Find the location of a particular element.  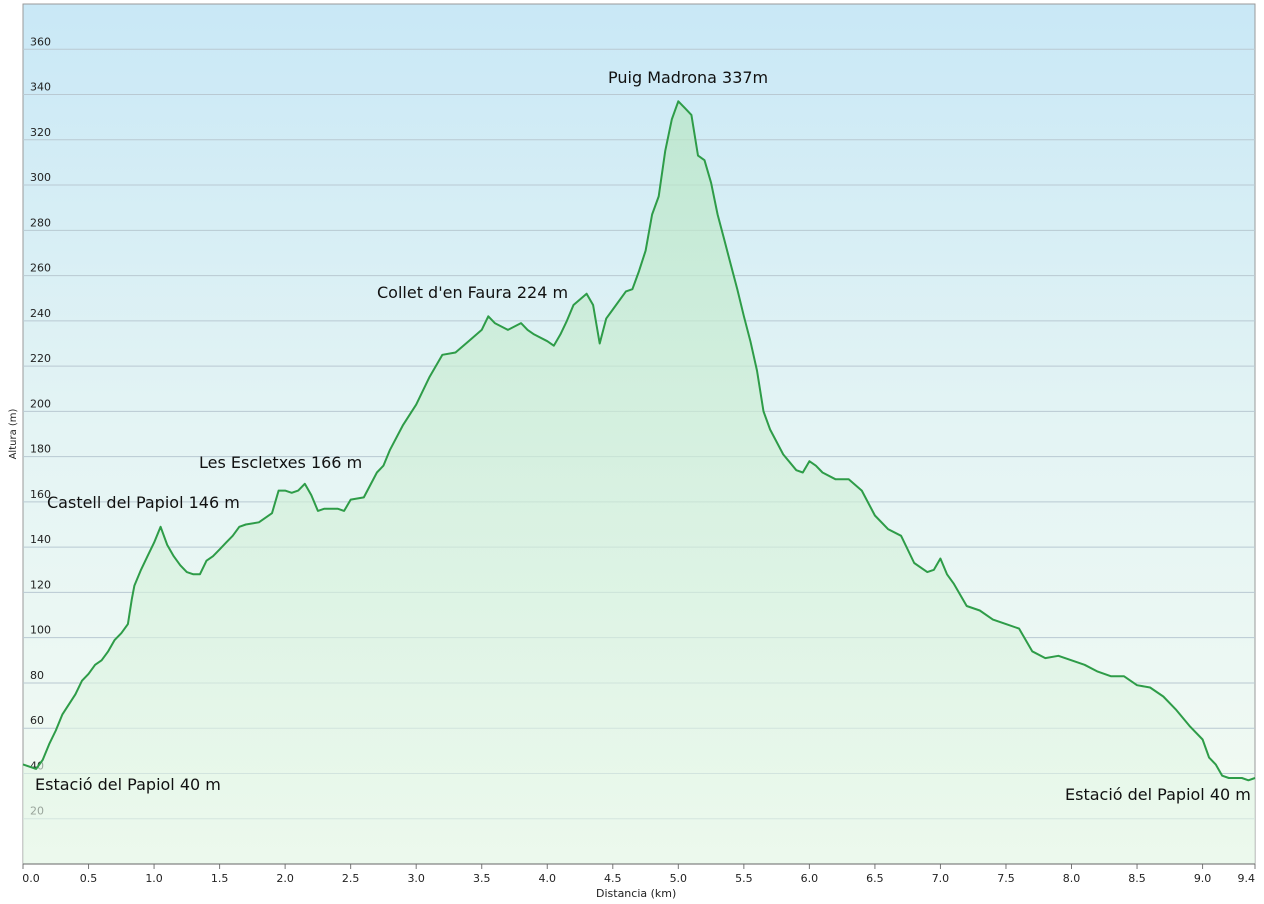

annotation: Castell del Papiol 146 m is located at coordinates (143, 502).